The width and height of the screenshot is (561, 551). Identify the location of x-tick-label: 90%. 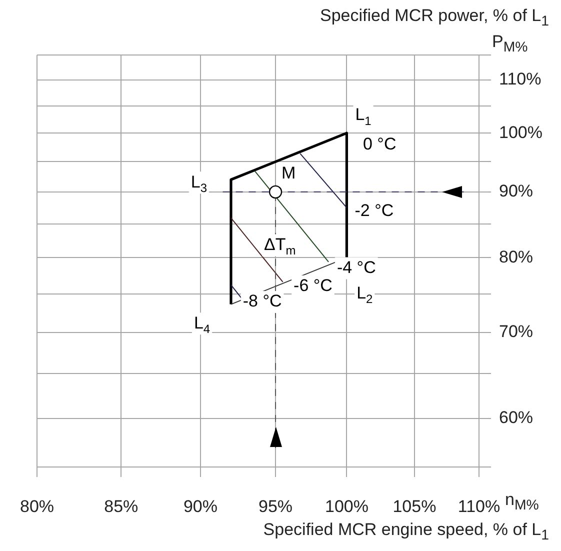
(200, 506).